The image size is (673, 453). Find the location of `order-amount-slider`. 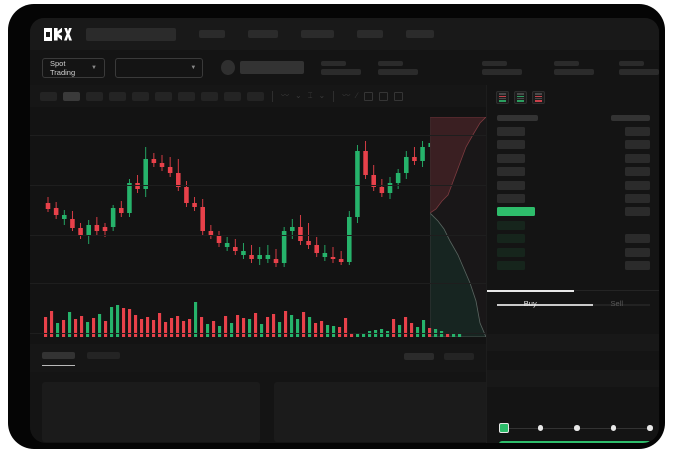

order-amount-slider is located at coordinates (576, 428).